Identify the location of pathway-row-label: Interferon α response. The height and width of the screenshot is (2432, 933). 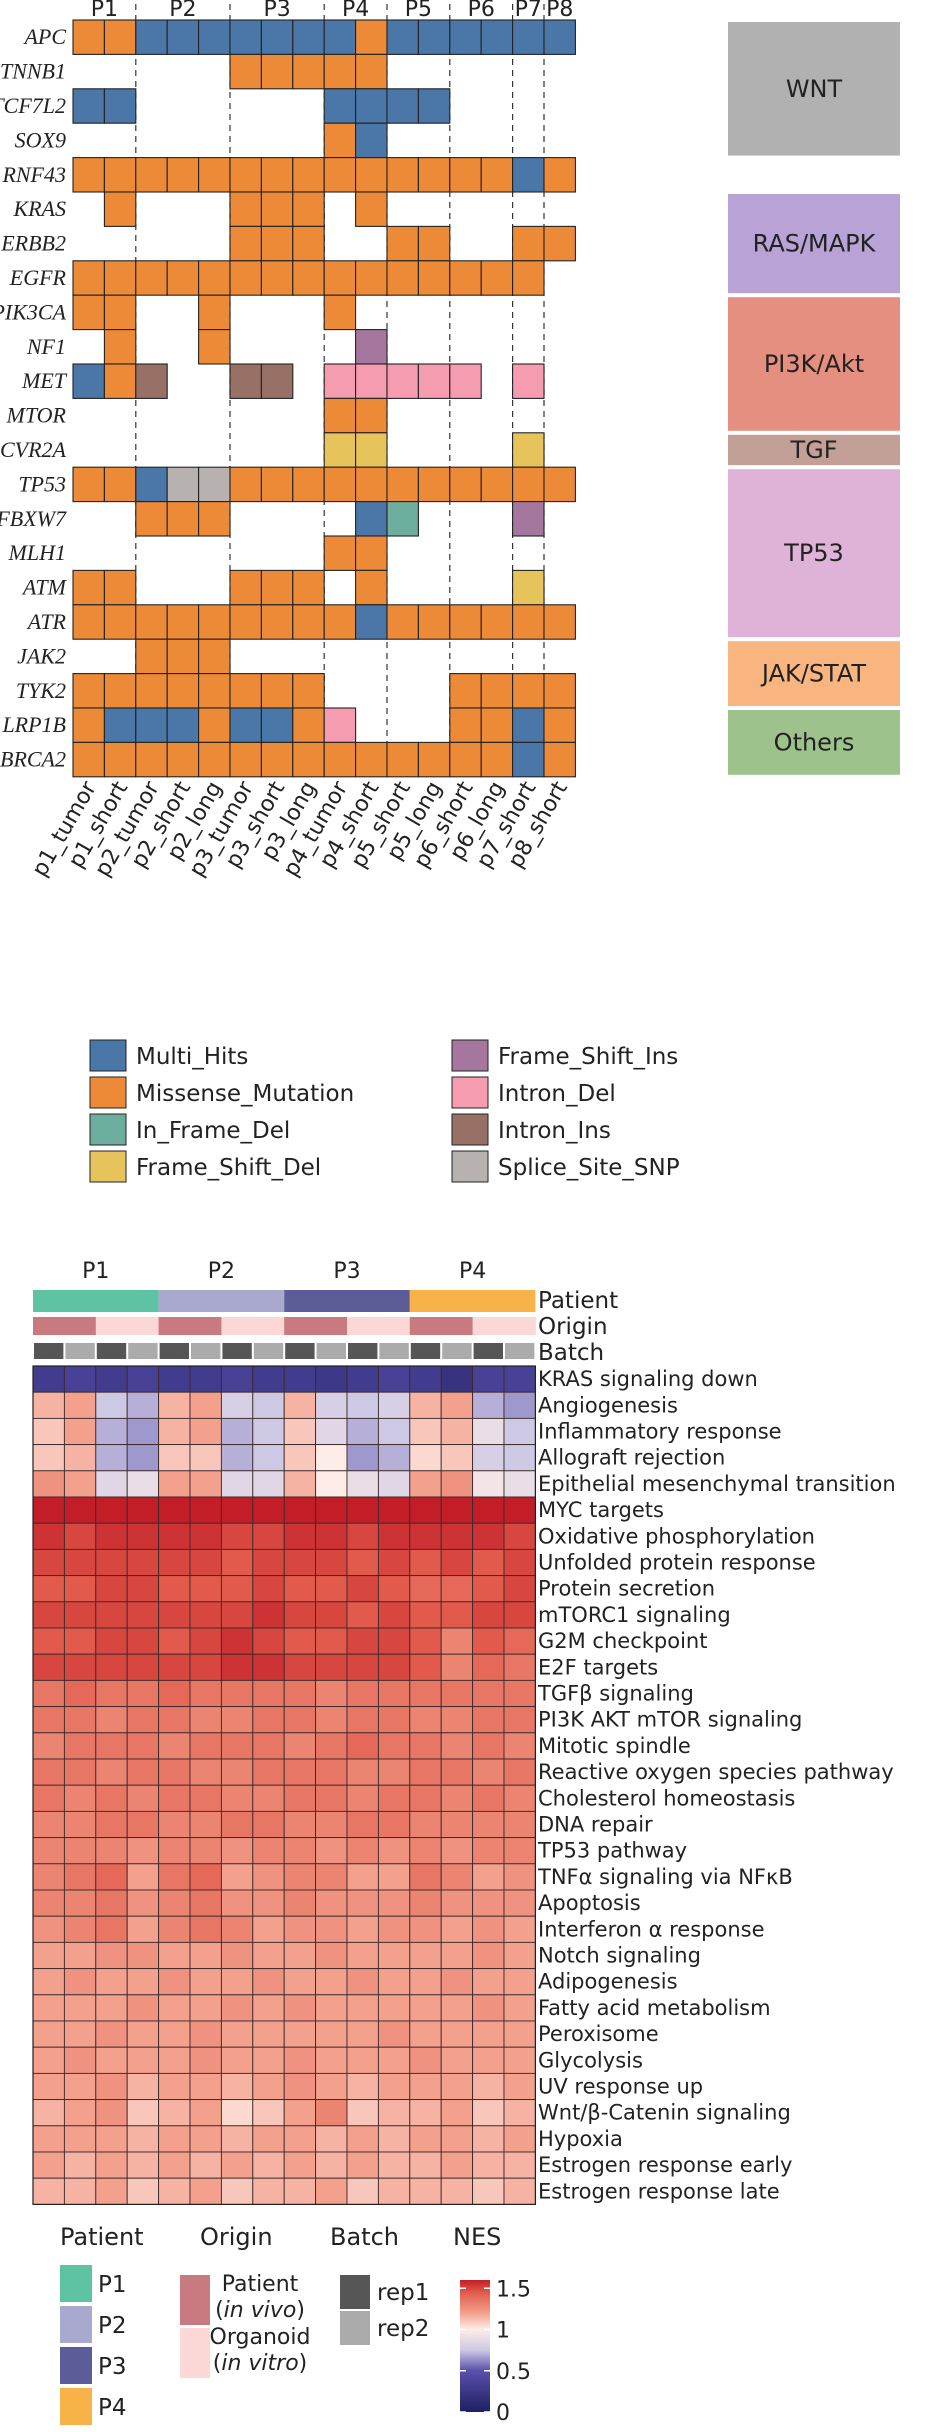
(651, 1929).